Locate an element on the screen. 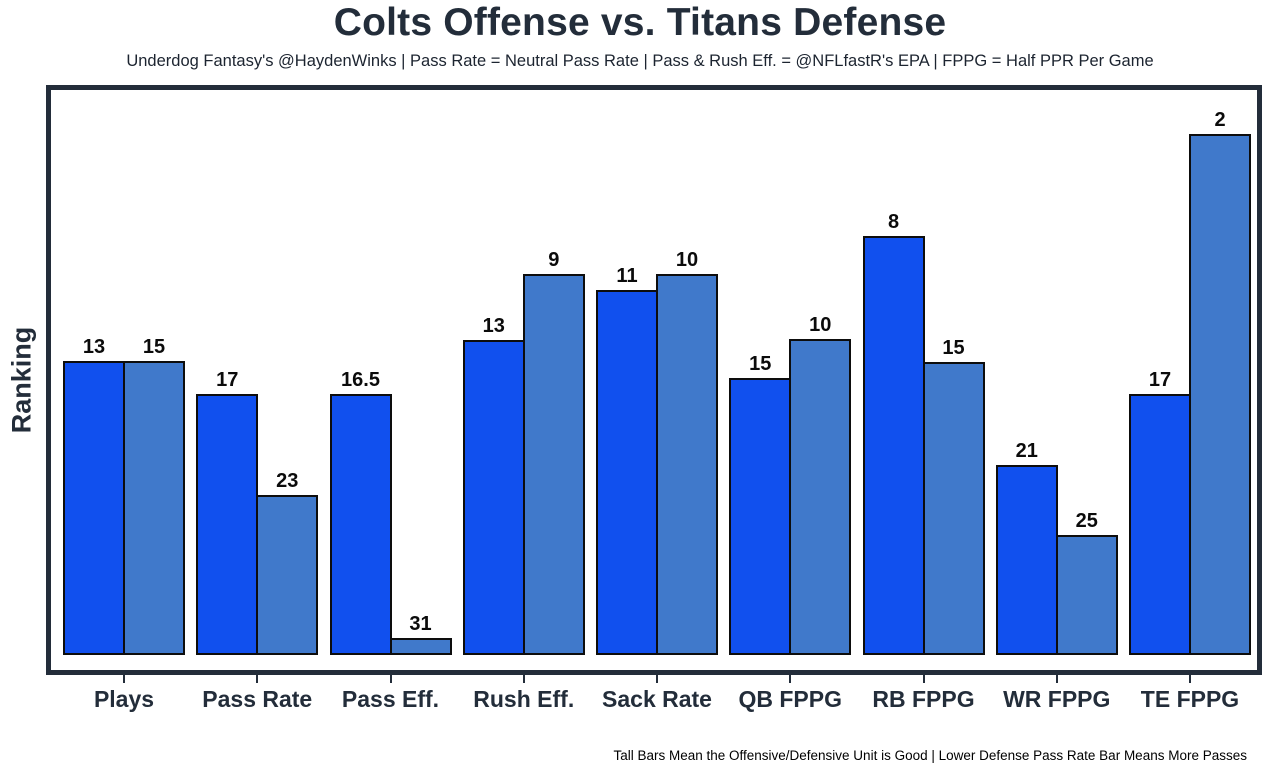  x-axis-label-pass-rate: Pass Rate is located at coordinates (257, 699).